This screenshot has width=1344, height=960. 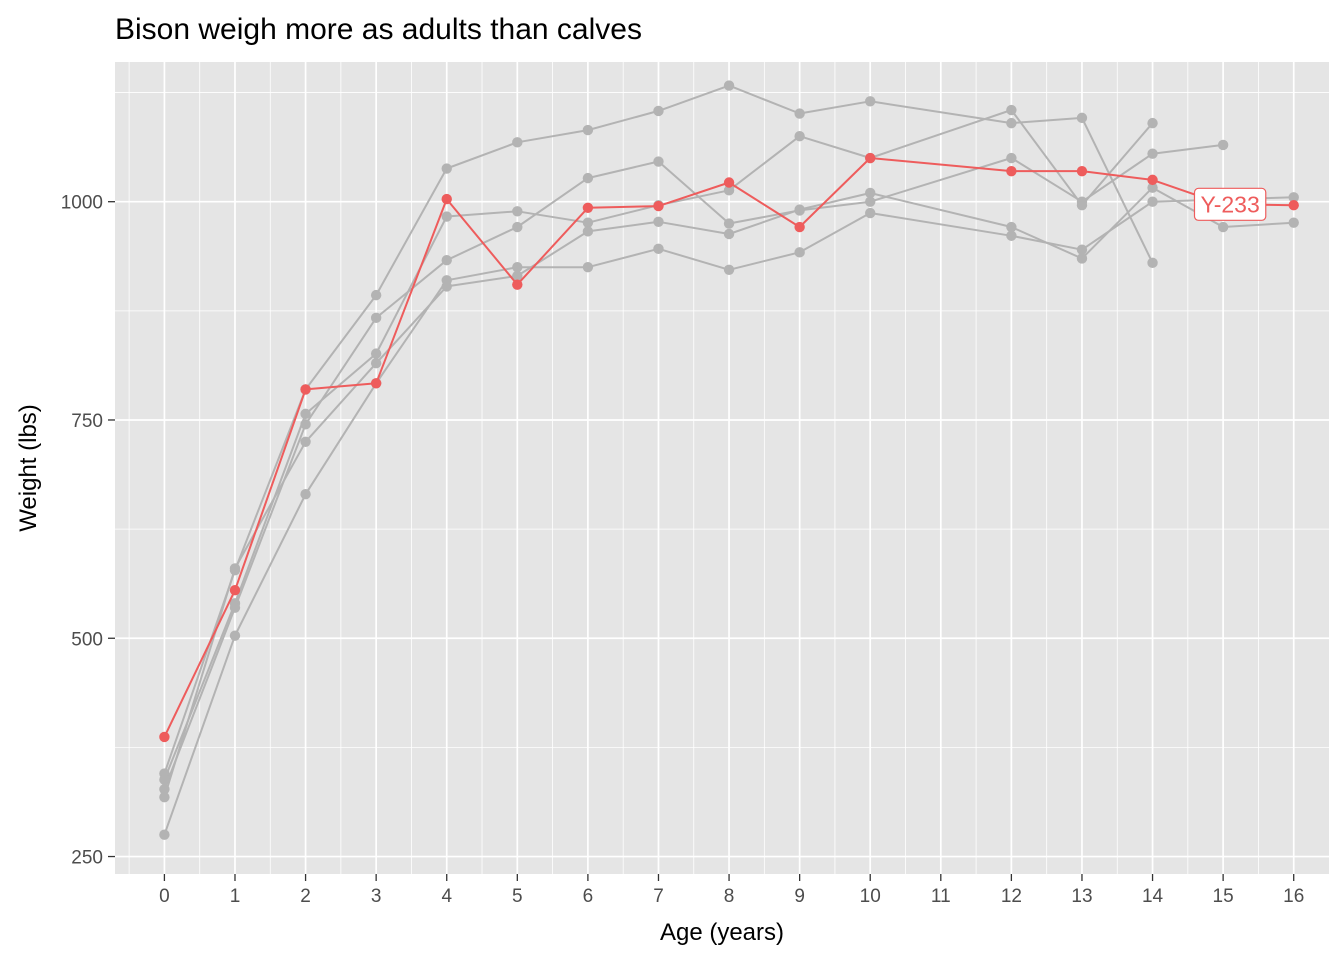 I want to click on highlight-annotation: Y-233, so click(x=1230, y=204).